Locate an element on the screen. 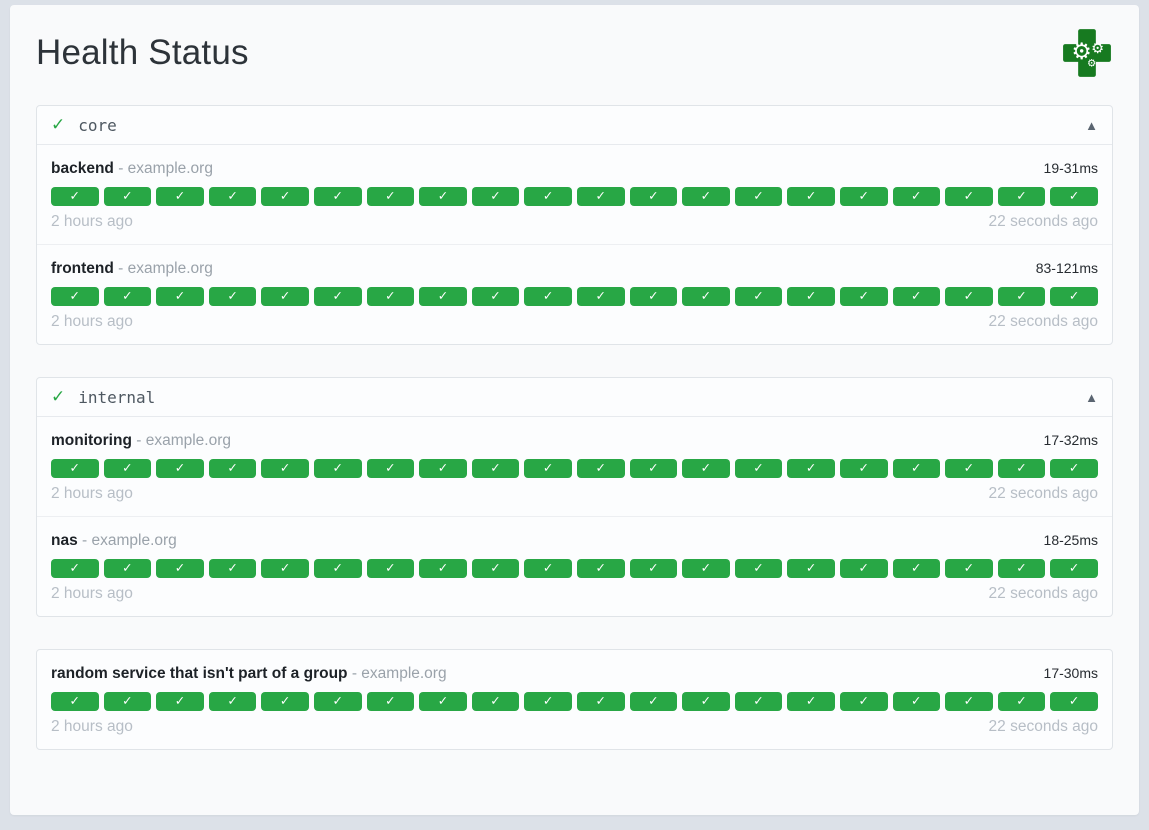 This screenshot has height=830, width=1149. group-header: ✓ core ▲ is located at coordinates (574, 125).